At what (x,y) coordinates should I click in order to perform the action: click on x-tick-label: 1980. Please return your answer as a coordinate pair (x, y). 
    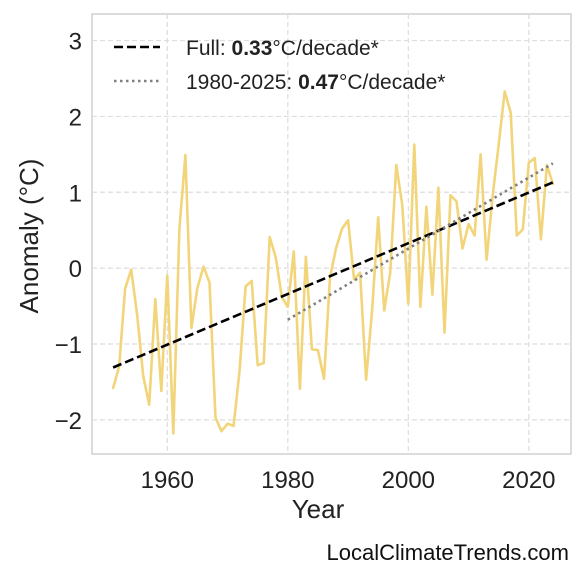
    Looking at the image, I should click on (287, 480).